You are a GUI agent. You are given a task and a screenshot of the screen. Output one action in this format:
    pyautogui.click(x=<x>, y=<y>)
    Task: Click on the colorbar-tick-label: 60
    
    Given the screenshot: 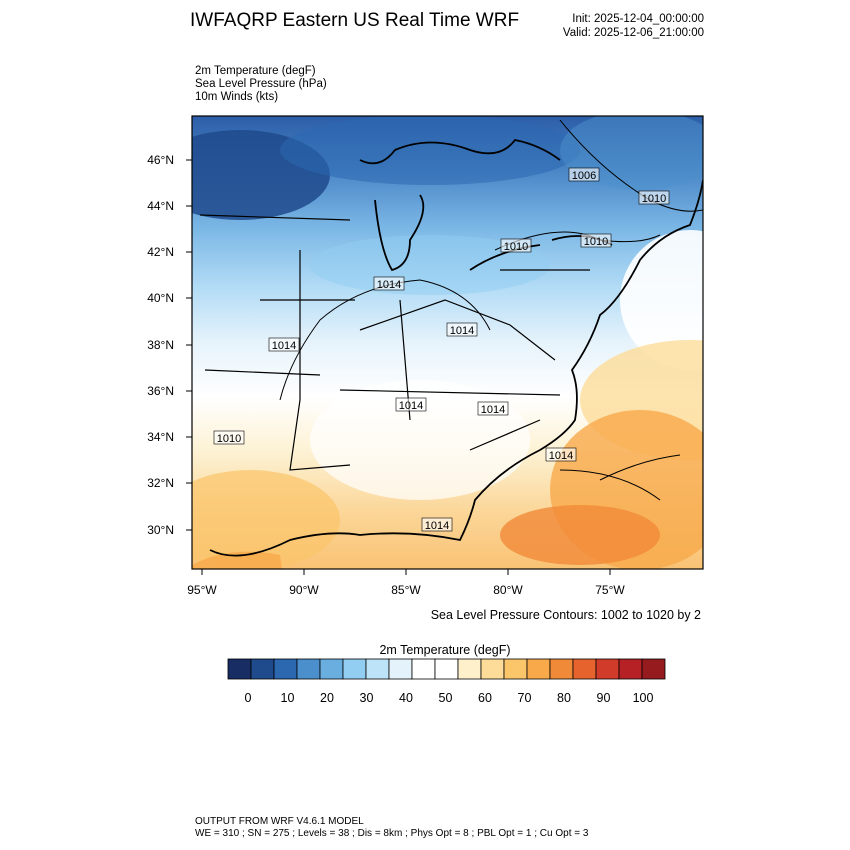 What is the action you would take?
    pyautogui.click(x=485, y=698)
    